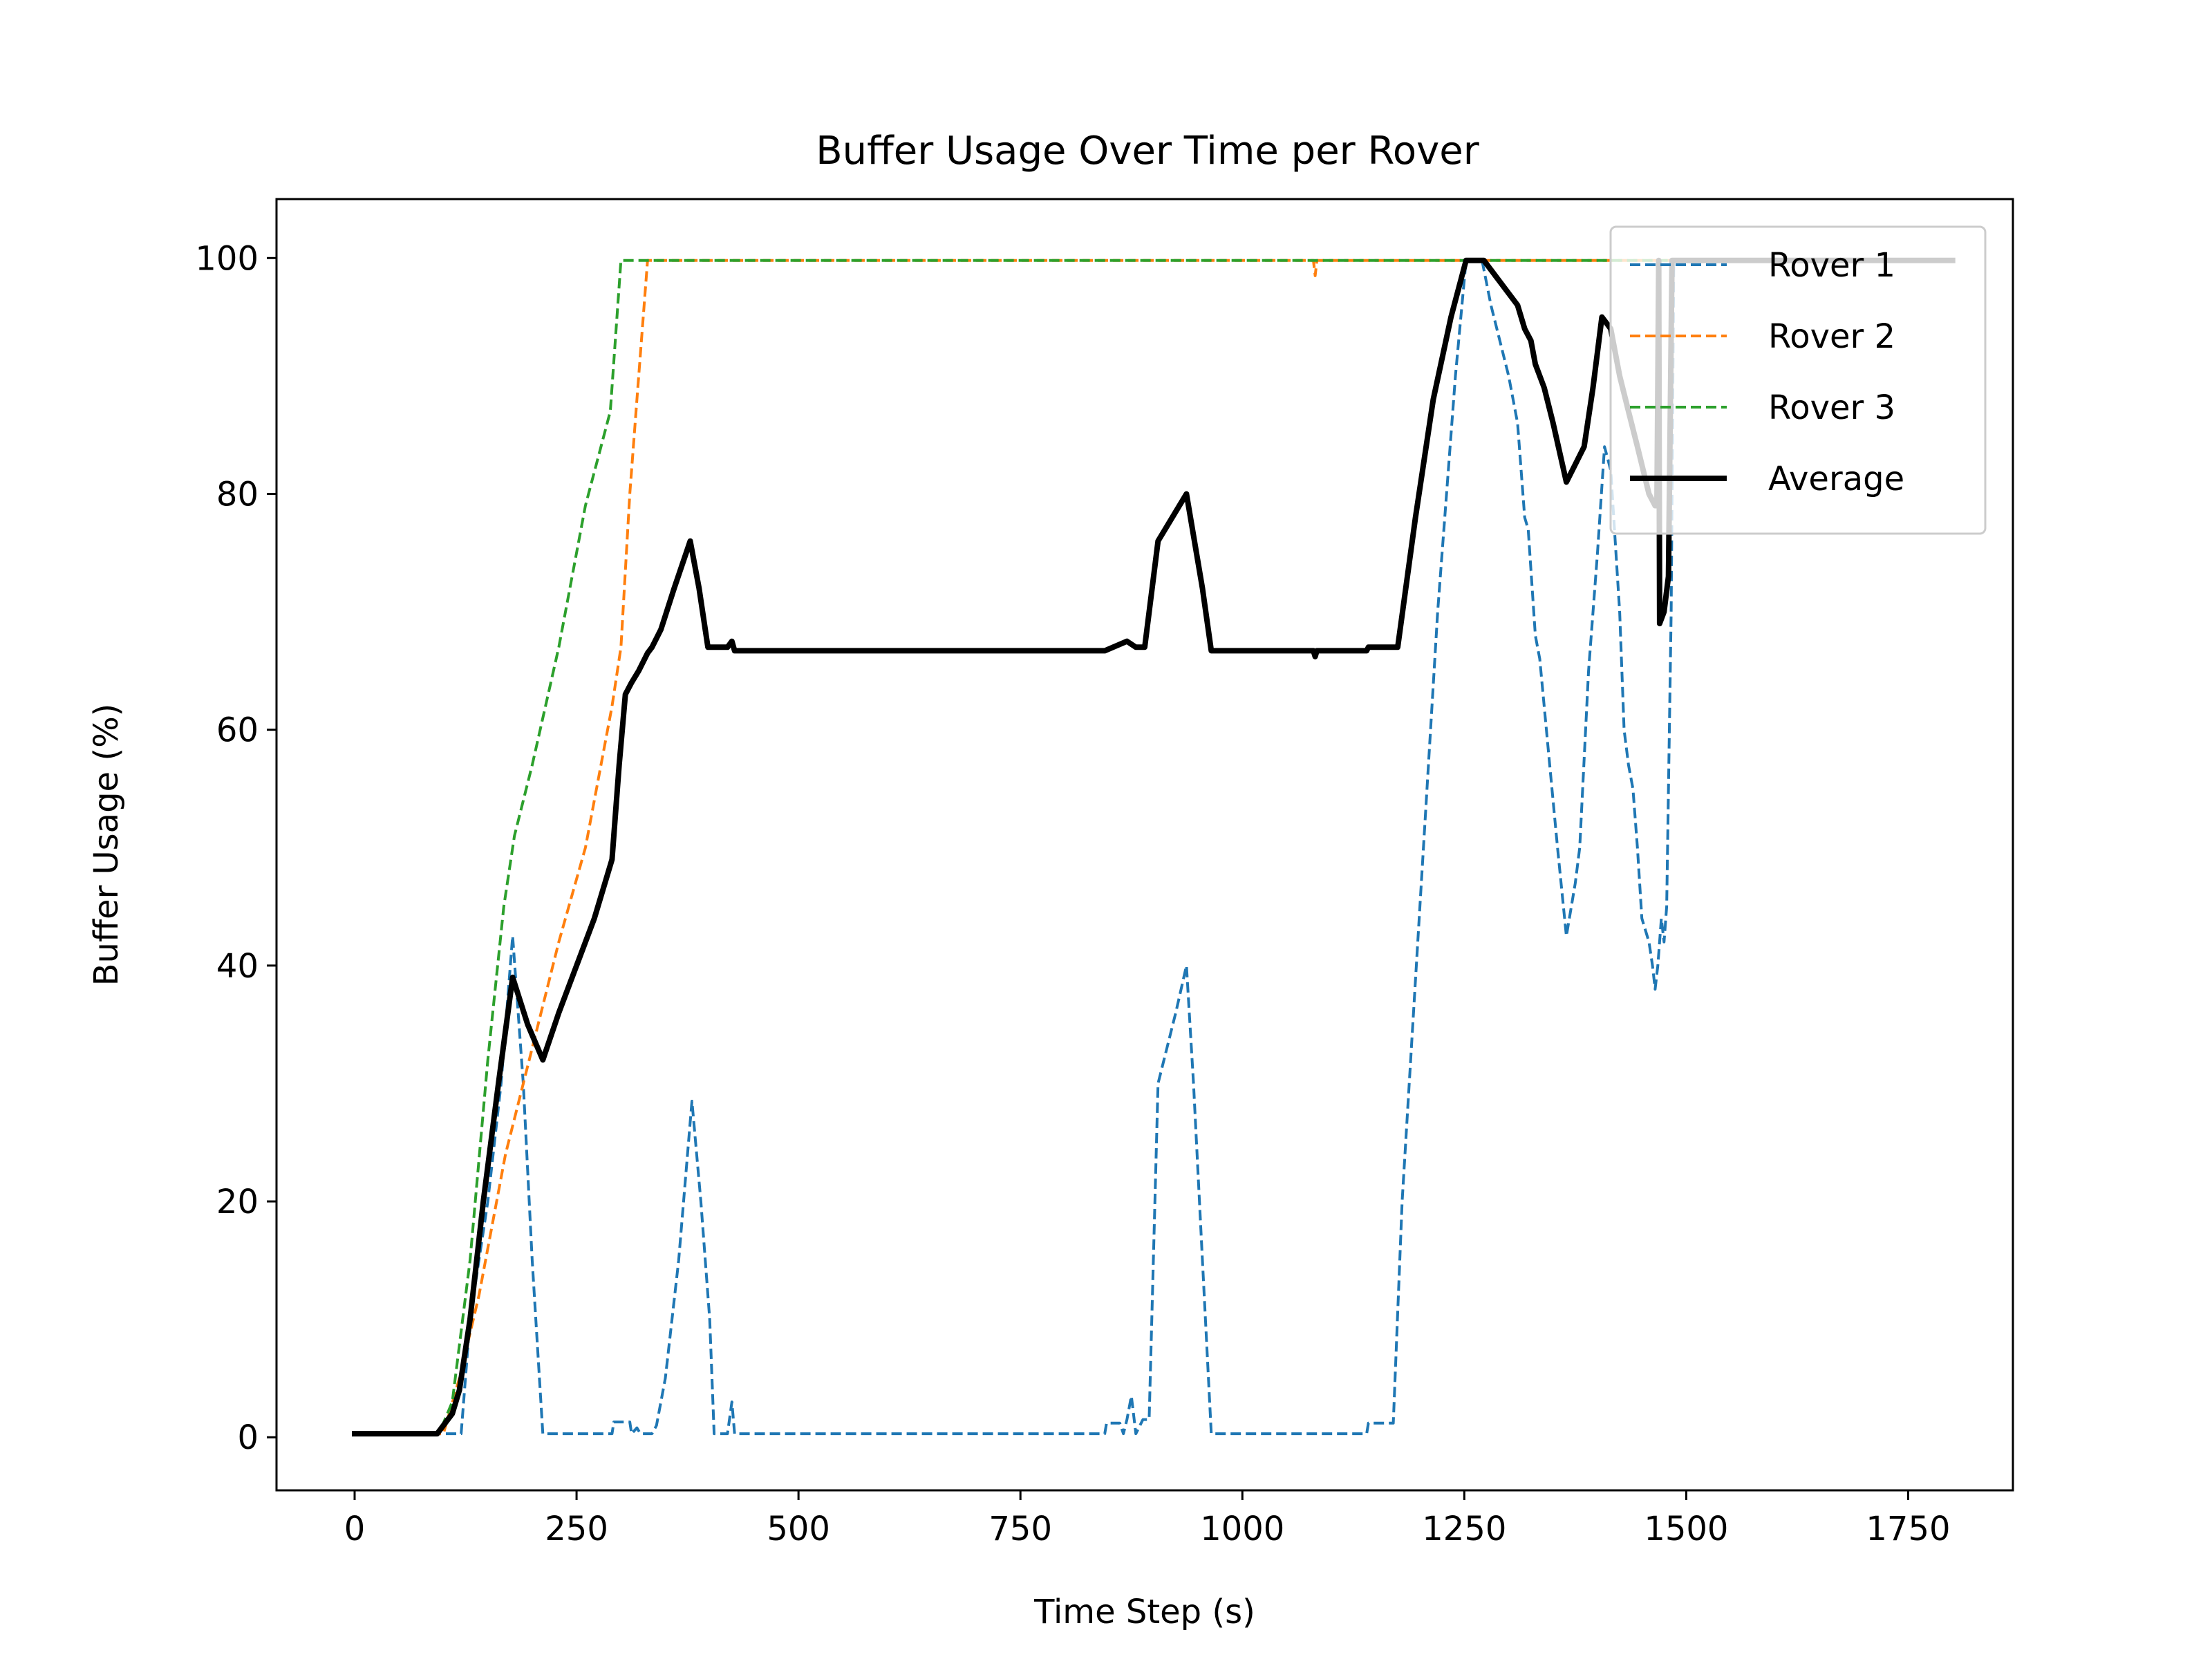 Image resolution: width=2212 pixels, height=1659 pixels. Describe the element at coordinates (1831, 337) in the screenshot. I see `legend-label-rover-2: Rover 2` at that location.